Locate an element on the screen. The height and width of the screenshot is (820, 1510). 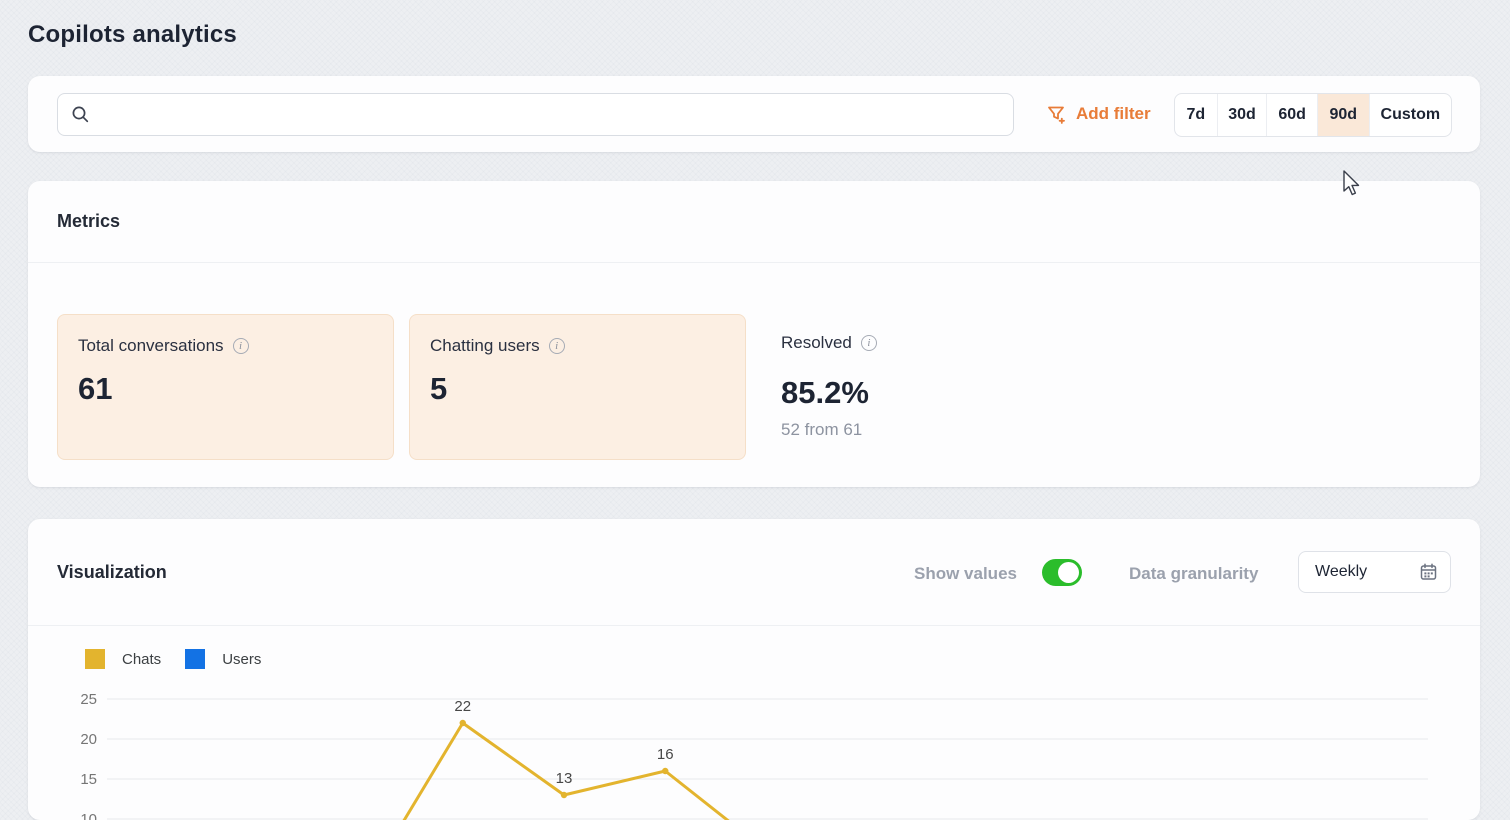
users-legend-swatch is located at coordinates (195, 659).